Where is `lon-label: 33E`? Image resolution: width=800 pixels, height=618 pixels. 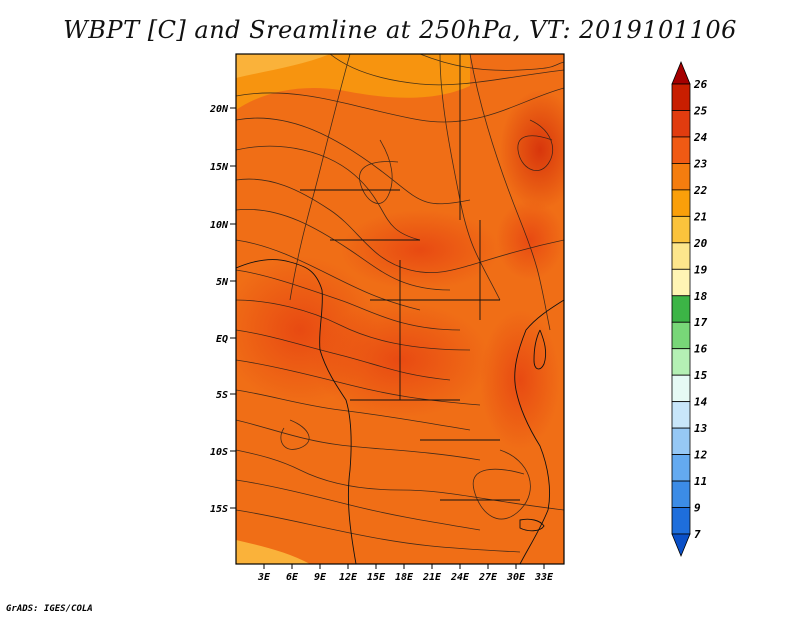 lon-label: 33E is located at coordinates (544, 577).